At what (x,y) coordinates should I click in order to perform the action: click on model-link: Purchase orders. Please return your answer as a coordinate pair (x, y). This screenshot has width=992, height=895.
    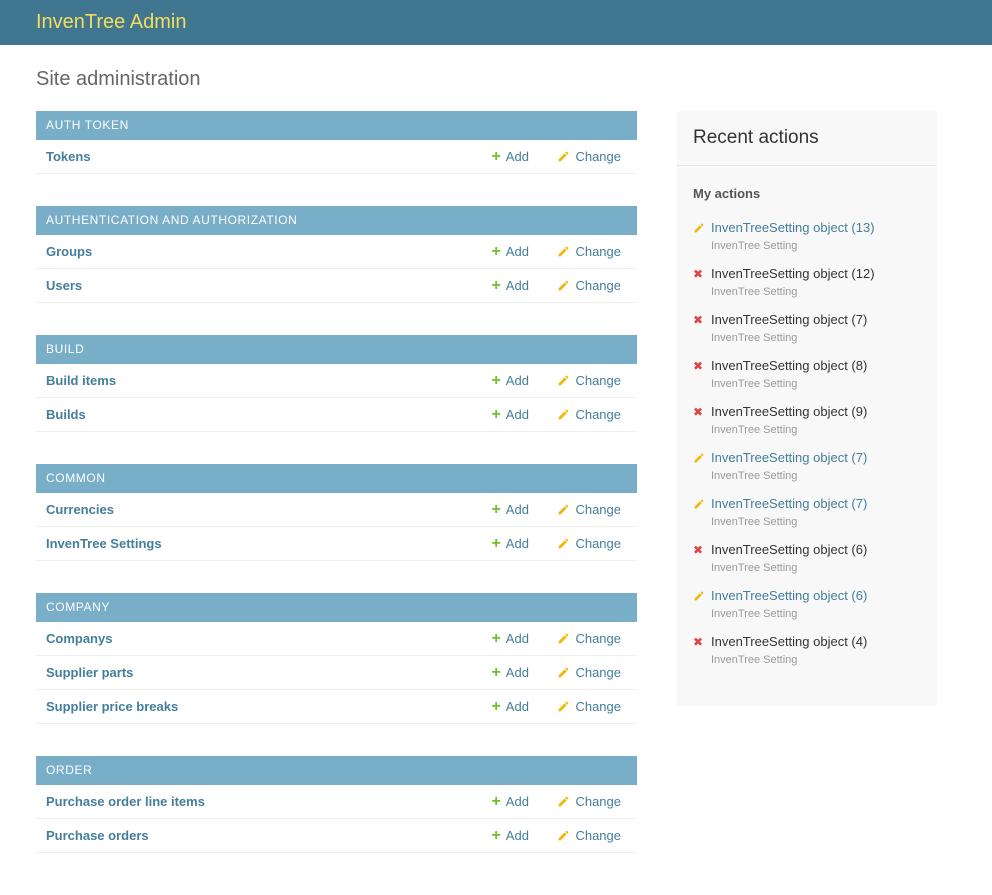
    Looking at the image, I should click on (97, 835).